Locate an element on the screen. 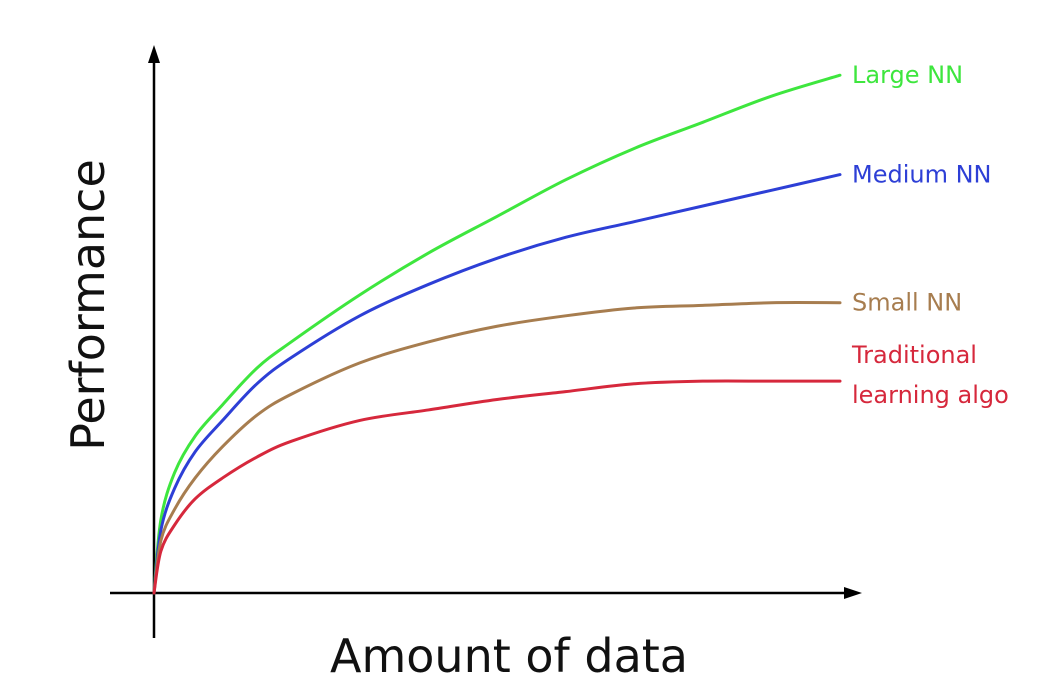 The height and width of the screenshot is (700, 1056). x-axis-arrowhead is located at coordinates (853, 593).